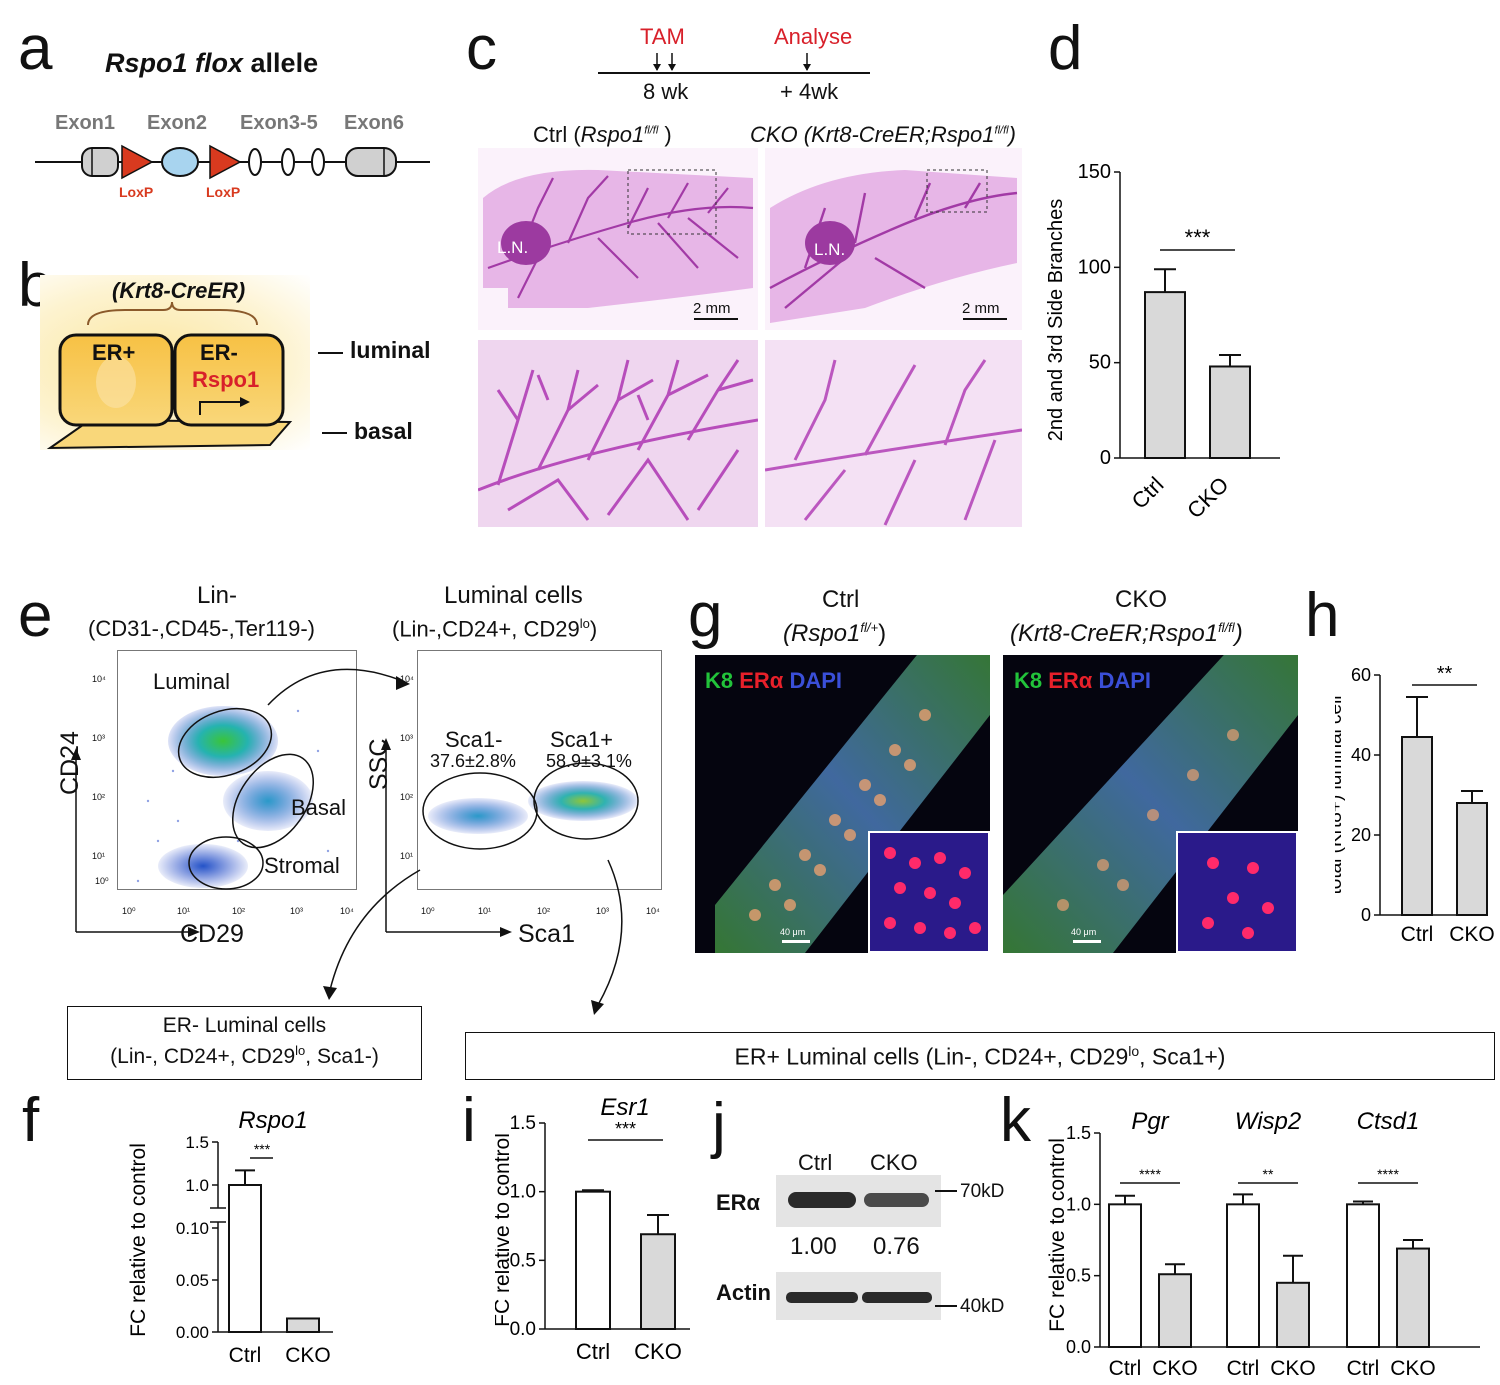  Describe the element at coordinates (212, 934) in the screenshot. I see `plot1-xlabel: CD29` at that location.